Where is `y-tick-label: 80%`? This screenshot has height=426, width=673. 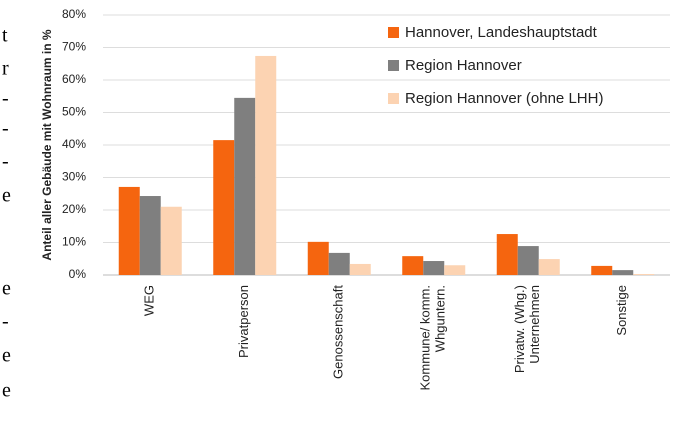 y-tick-label: 80% is located at coordinates (74, 14).